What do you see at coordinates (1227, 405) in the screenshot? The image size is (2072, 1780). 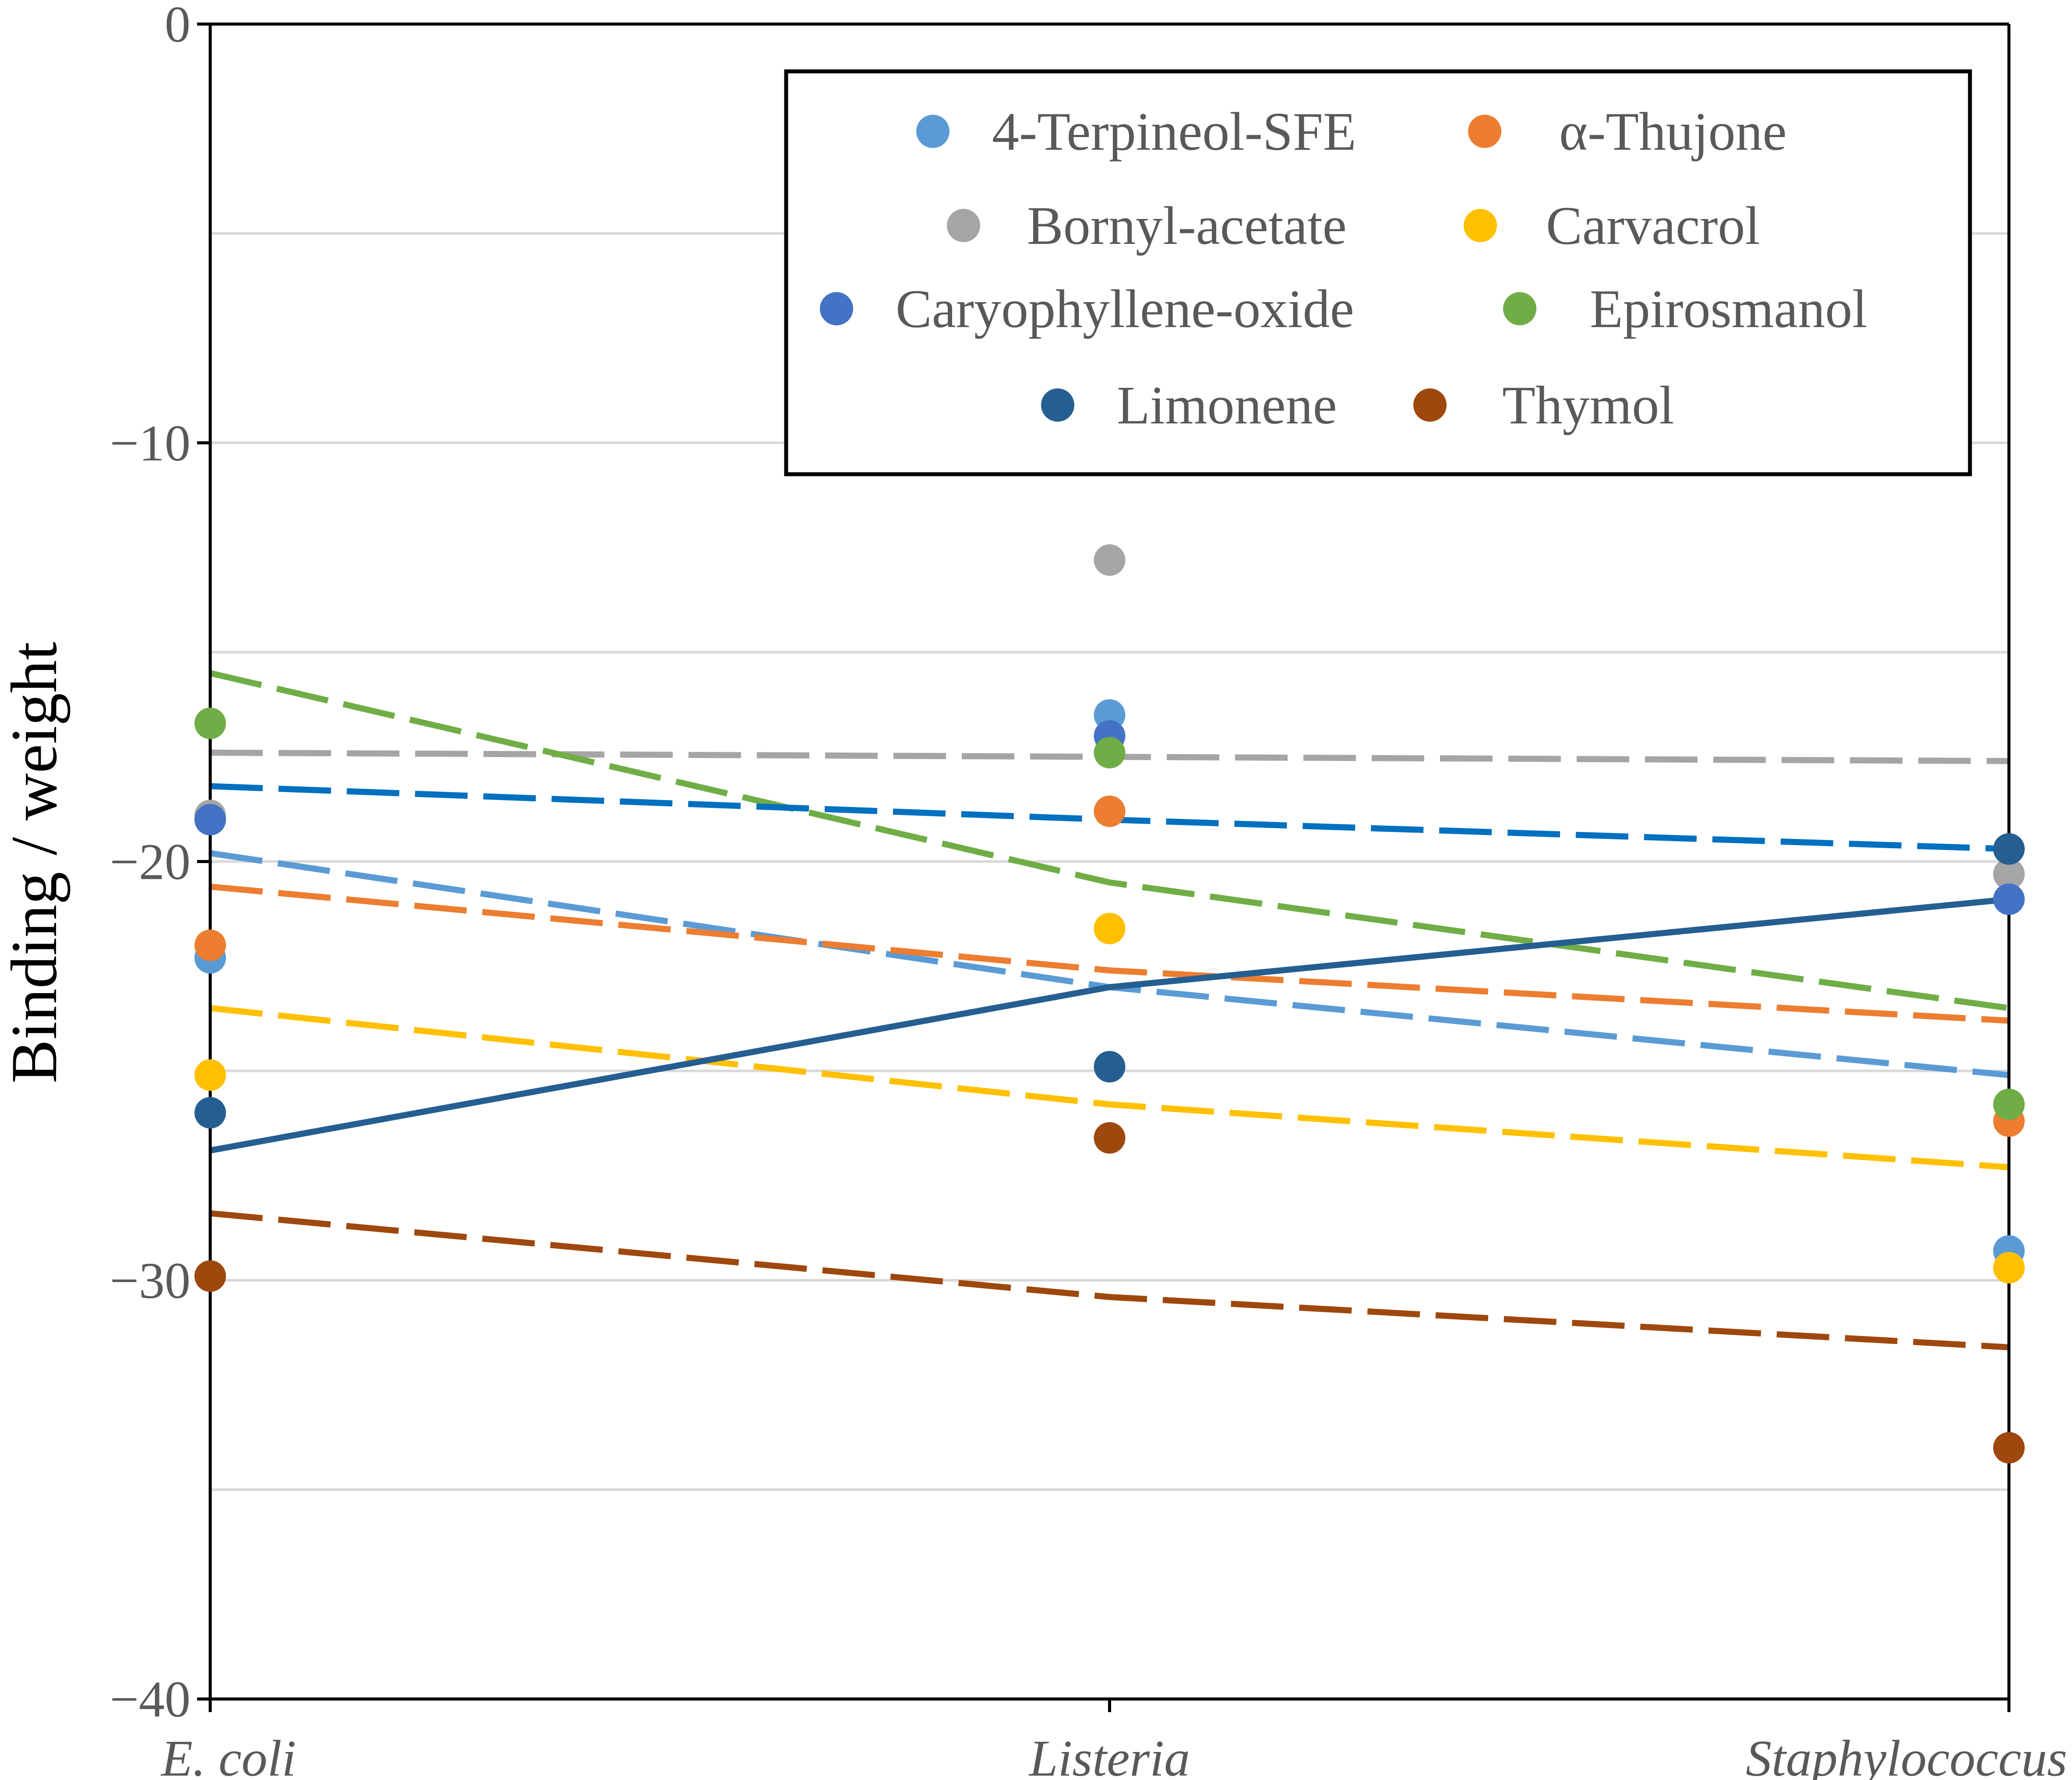 I see `legend-label-limonene: Limonene` at bounding box center [1227, 405].